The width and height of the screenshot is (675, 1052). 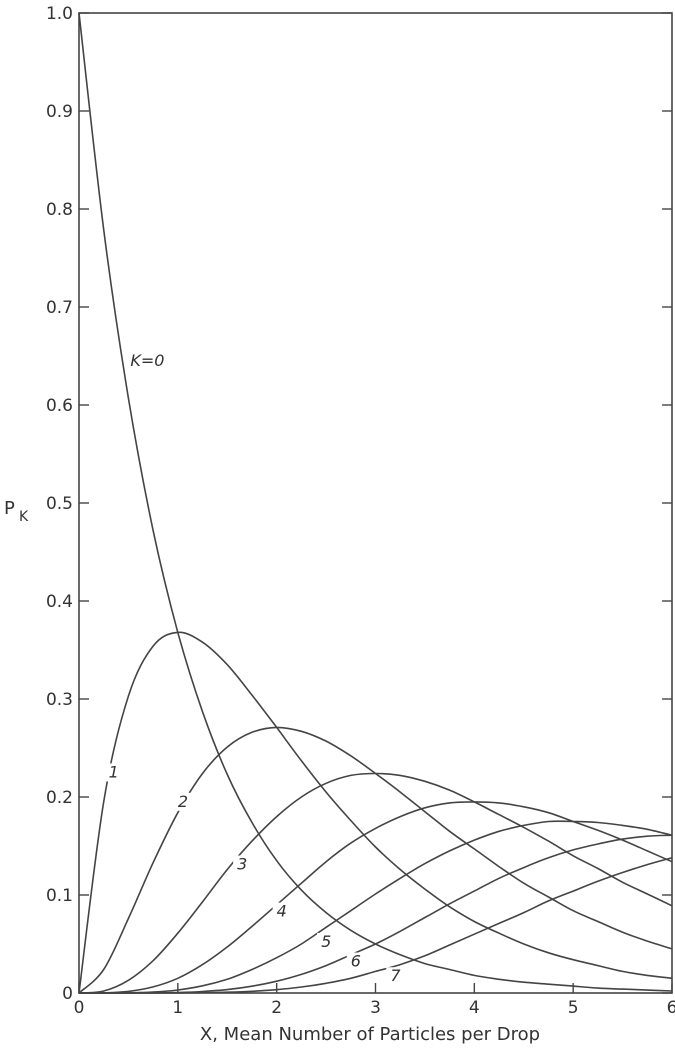 I want to click on curve-label-k-5: 5, so click(x=326, y=941).